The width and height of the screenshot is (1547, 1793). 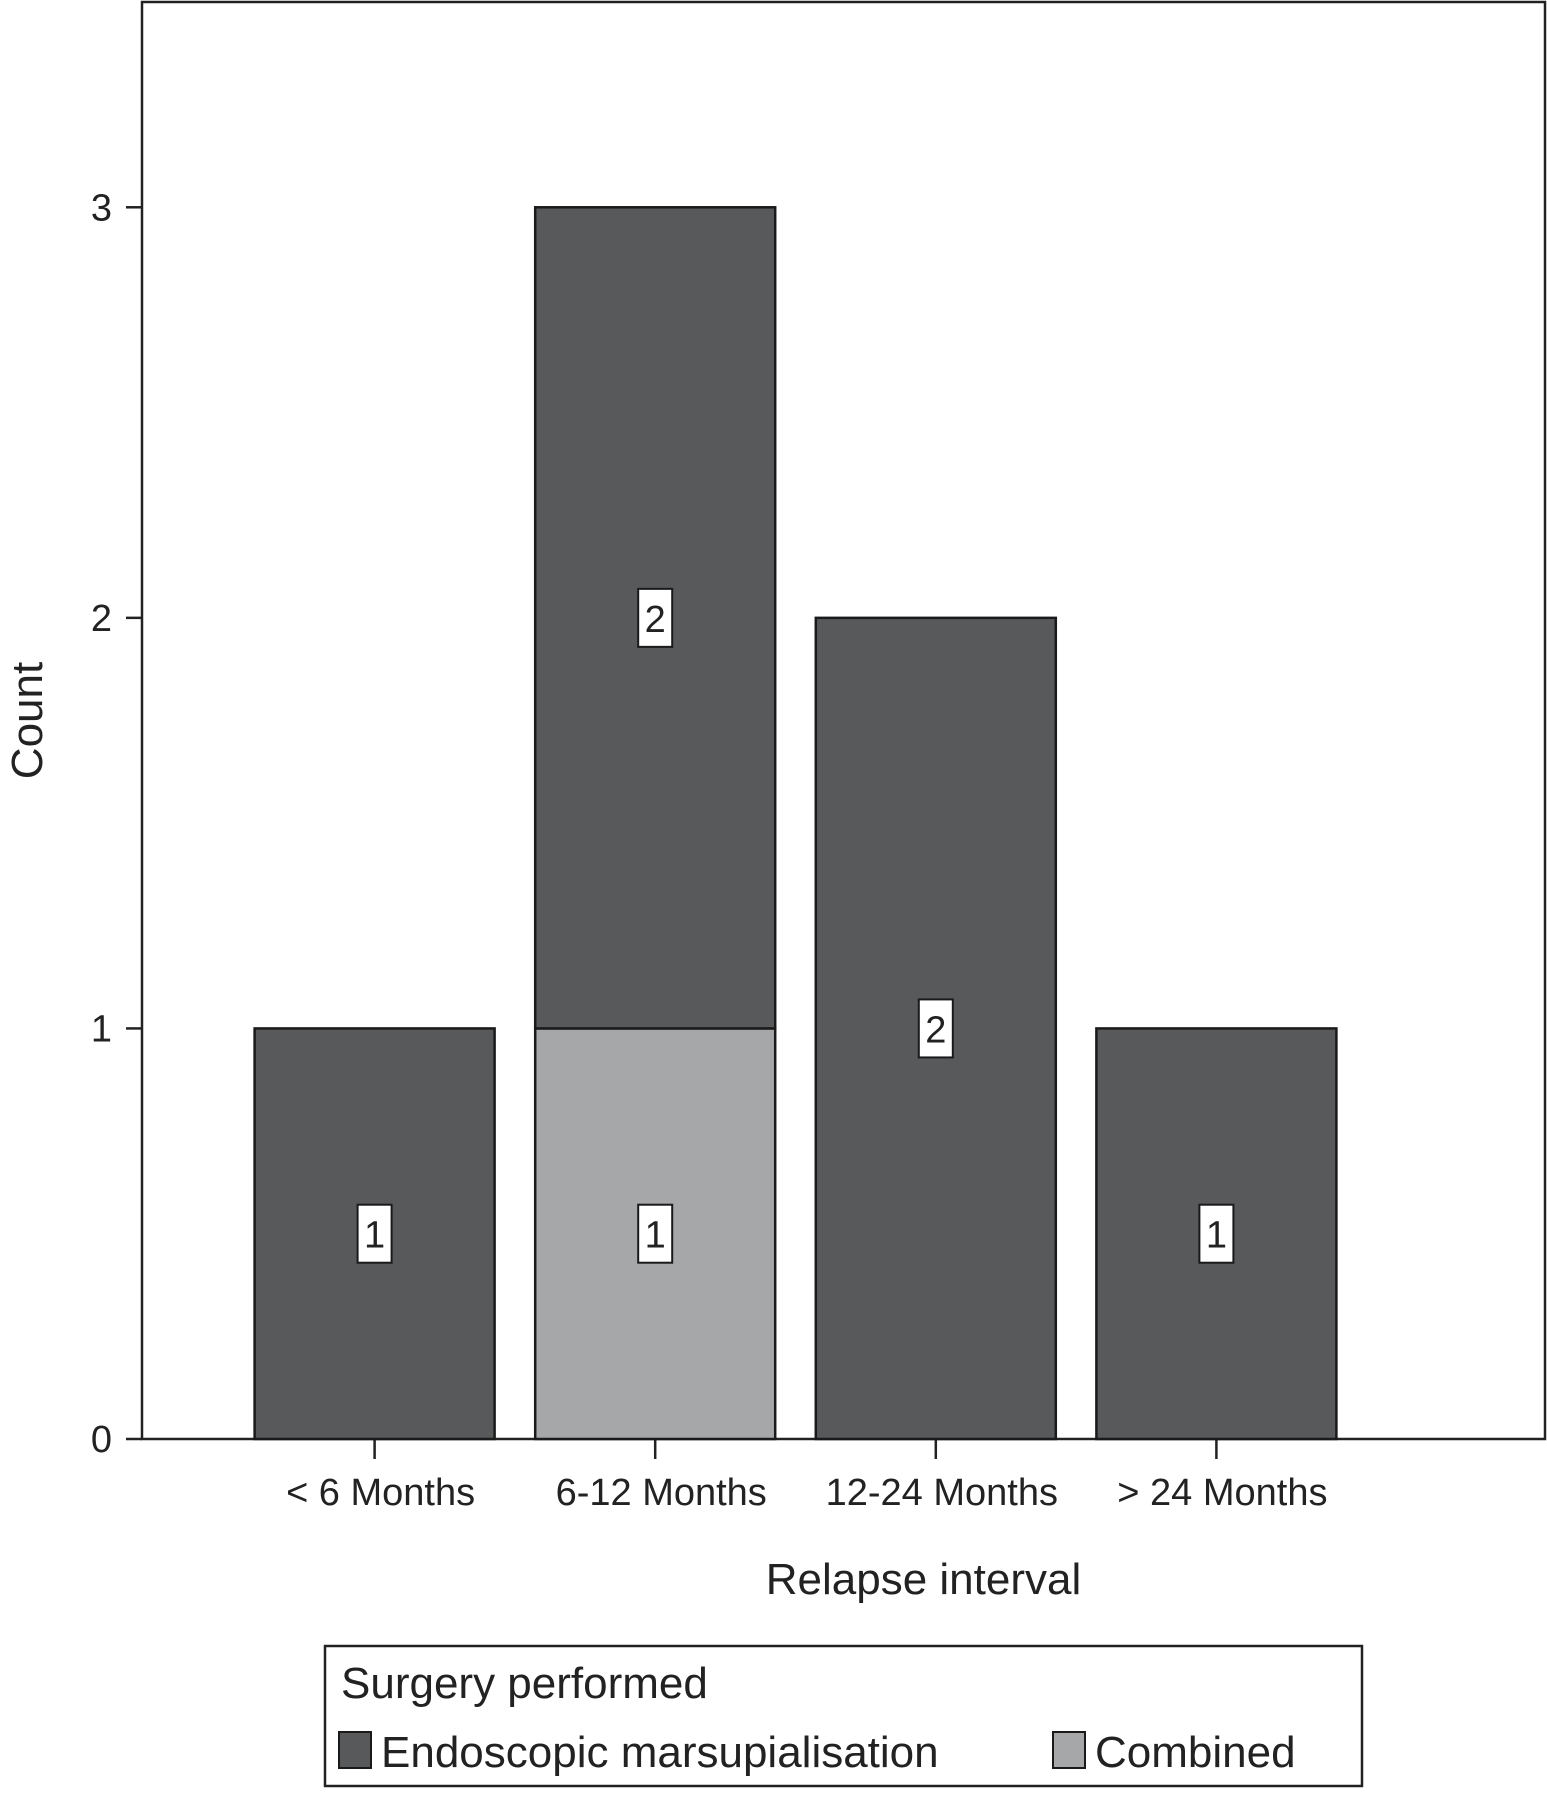 What do you see at coordinates (661, 1493) in the screenshot?
I see `x-tick-label: 6-12 Months` at bounding box center [661, 1493].